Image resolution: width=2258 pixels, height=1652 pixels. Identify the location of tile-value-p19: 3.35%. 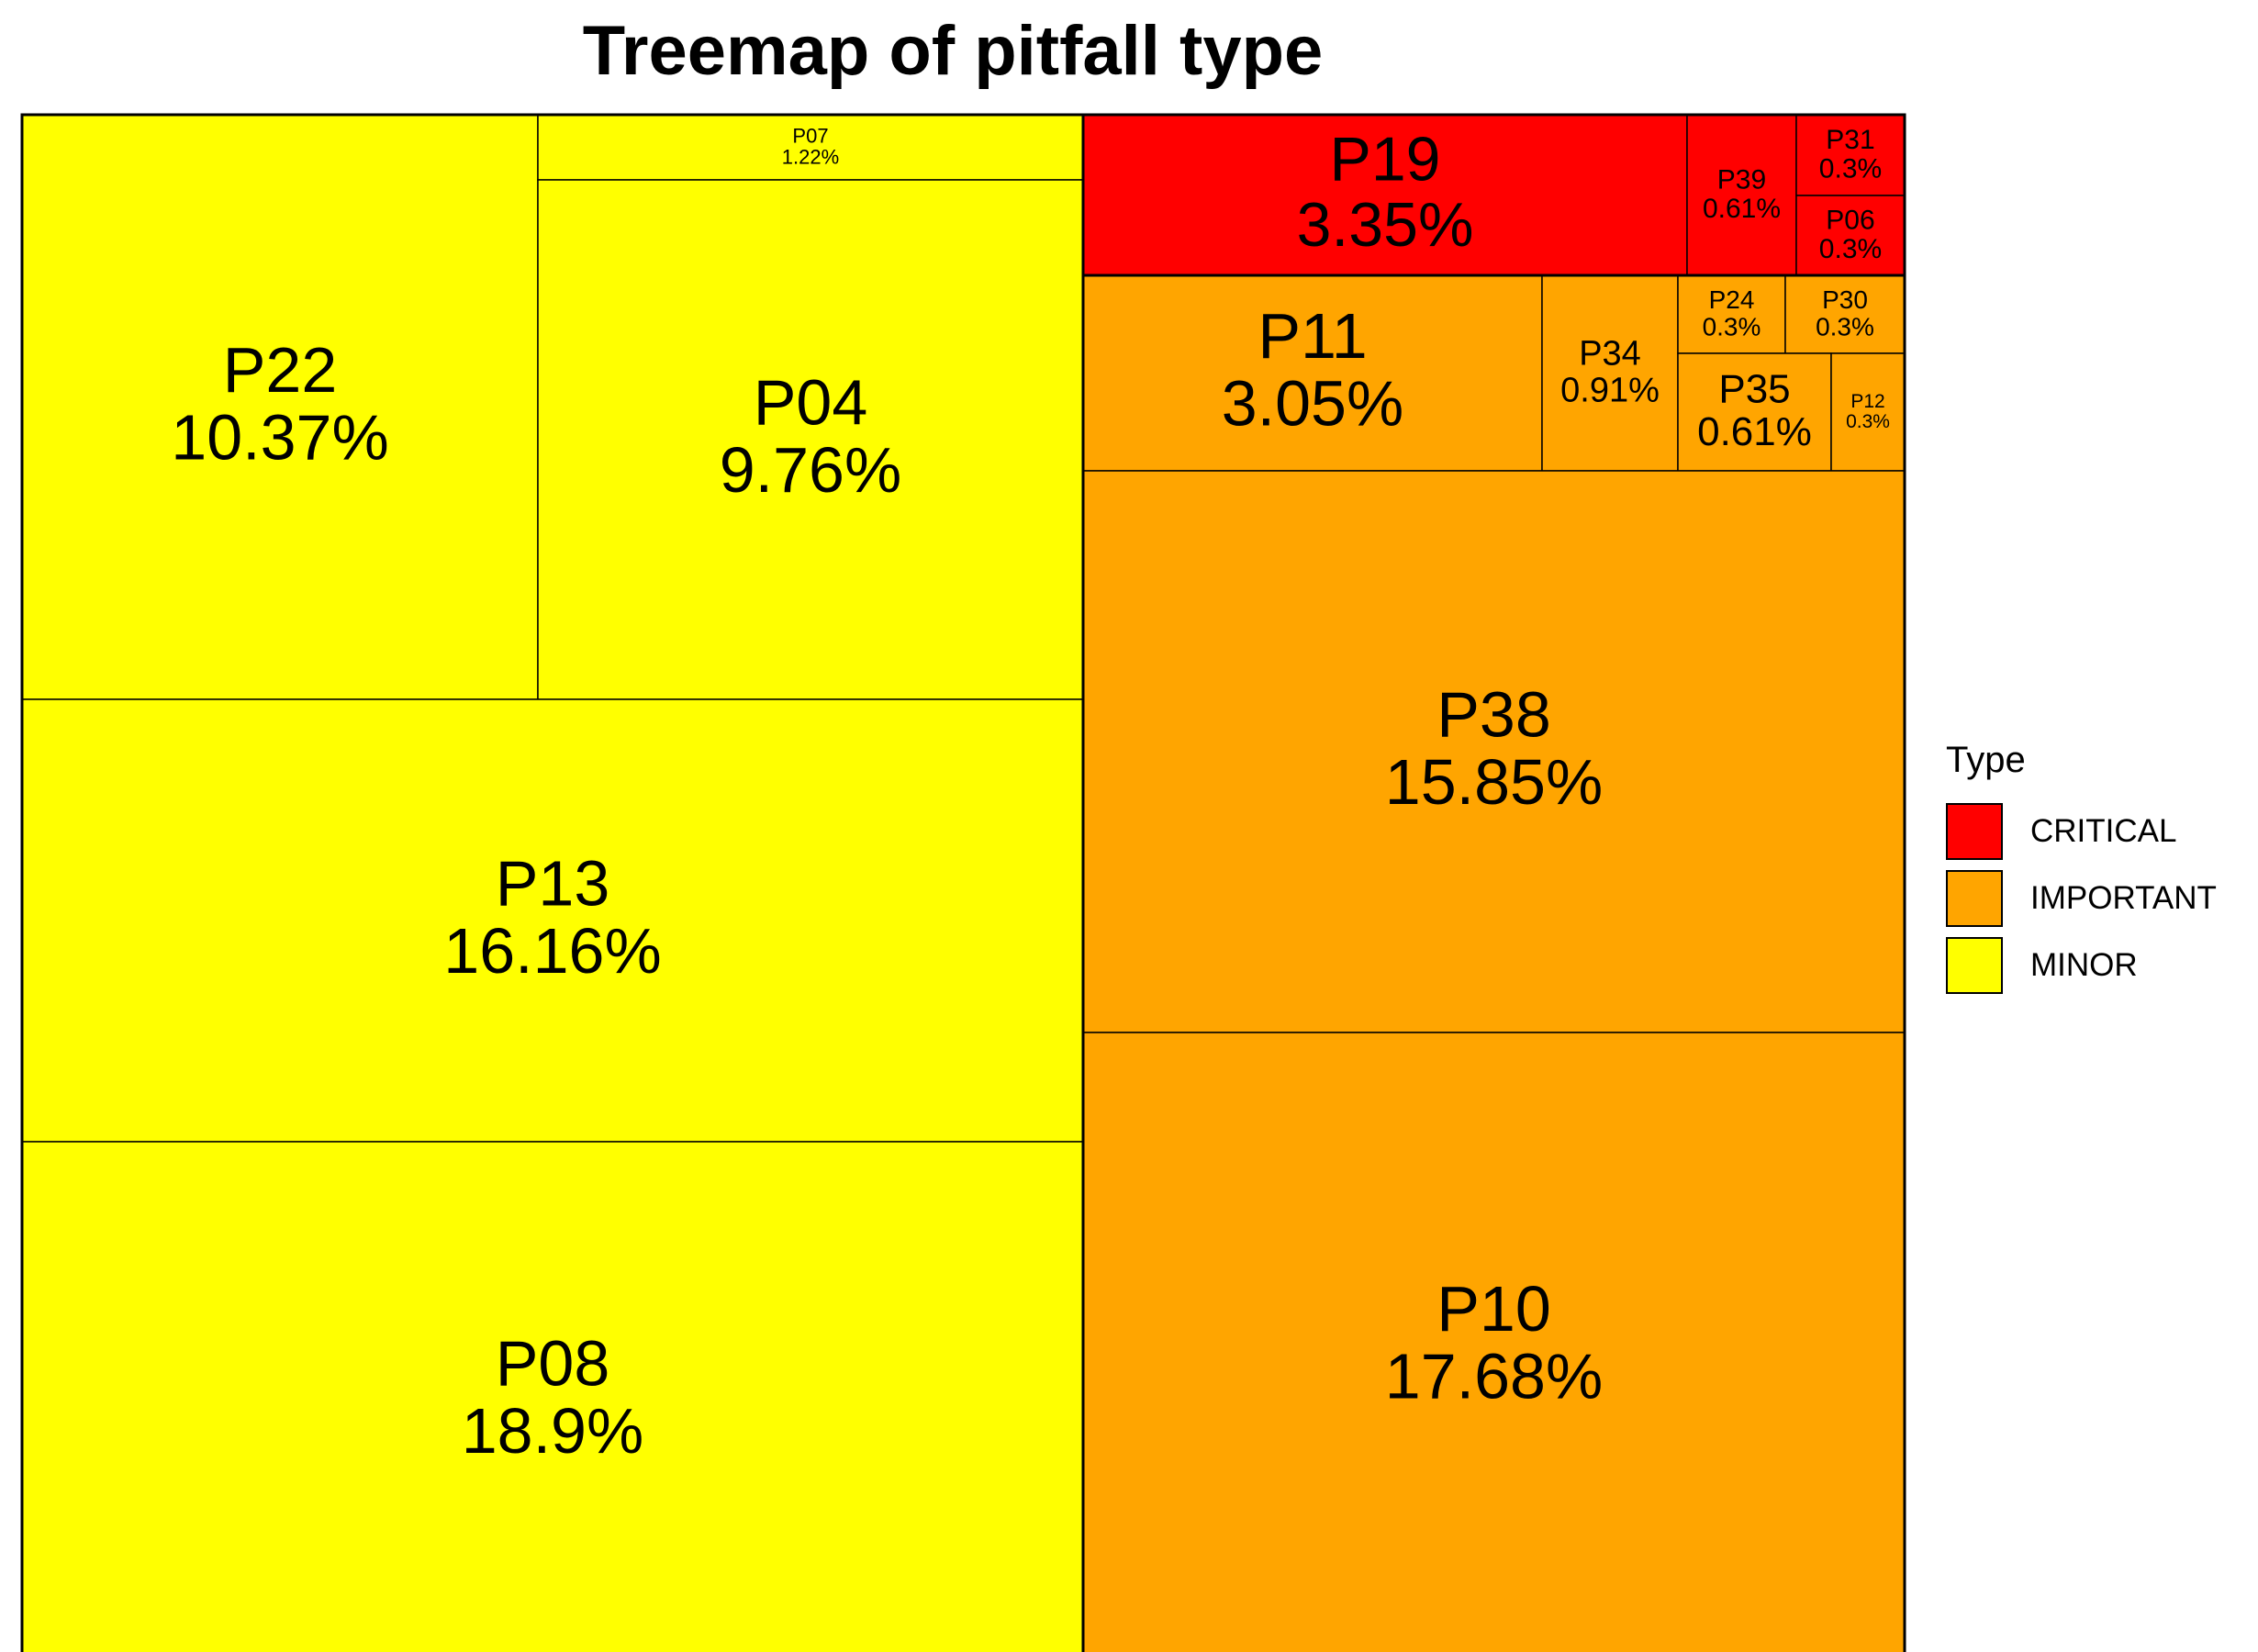
(1385, 225).